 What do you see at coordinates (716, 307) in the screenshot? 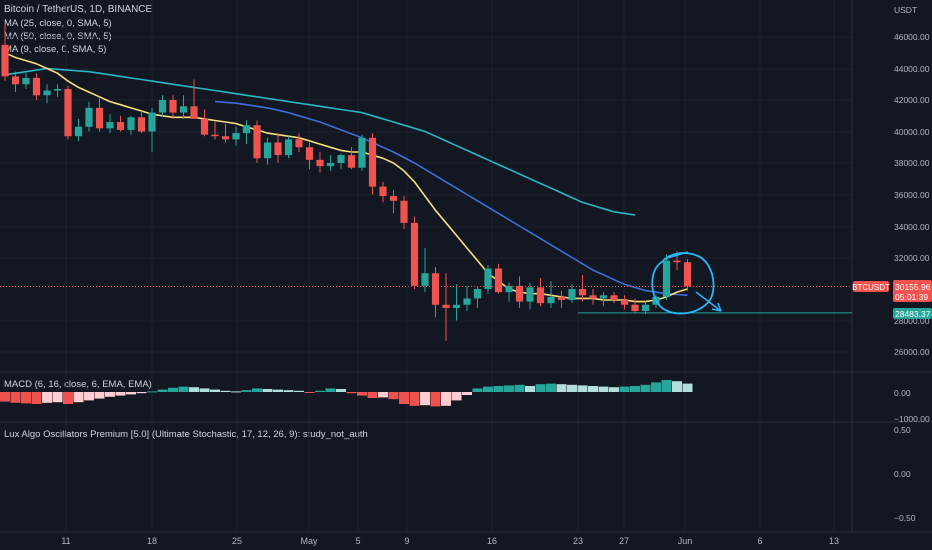
I see `arrow-head` at bounding box center [716, 307].